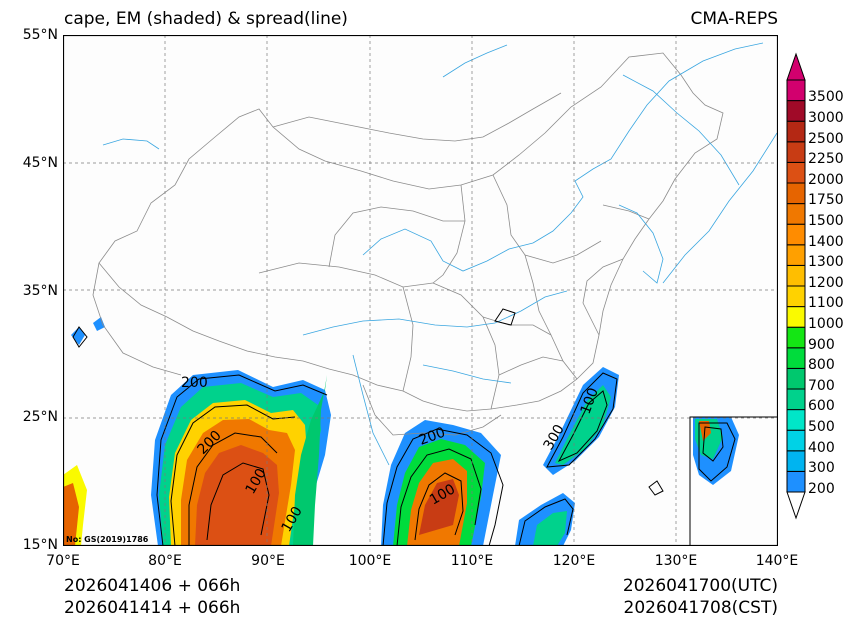 This screenshot has height=631, width=860. I want to click on cape-region-tibet-spots, so click(88, 331).